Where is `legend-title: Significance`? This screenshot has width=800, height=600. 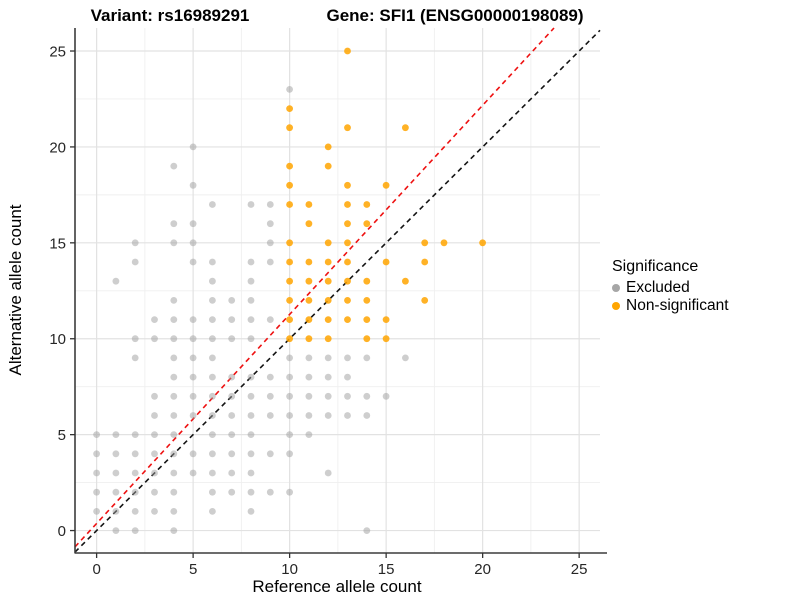
legend-title: Significance is located at coordinates (655, 266).